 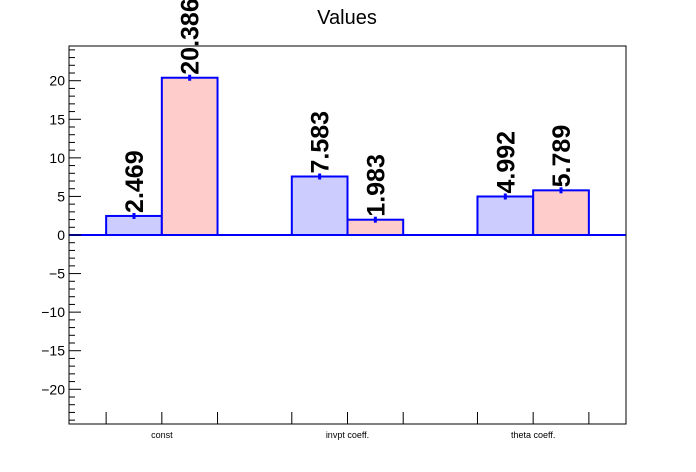 What do you see at coordinates (57, 119) in the screenshot?
I see `y-tick-label: 15` at bounding box center [57, 119].